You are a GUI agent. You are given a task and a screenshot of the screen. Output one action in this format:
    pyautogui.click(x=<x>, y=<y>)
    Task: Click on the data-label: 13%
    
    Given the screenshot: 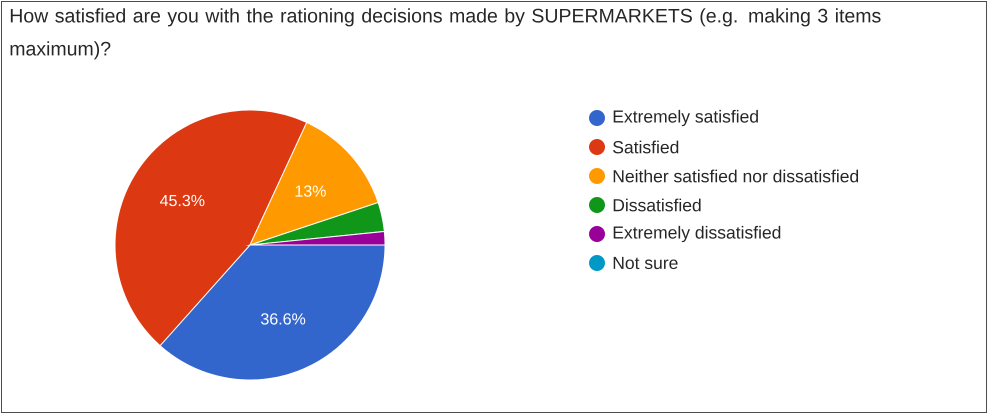 What is the action you would take?
    pyautogui.click(x=311, y=191)
    